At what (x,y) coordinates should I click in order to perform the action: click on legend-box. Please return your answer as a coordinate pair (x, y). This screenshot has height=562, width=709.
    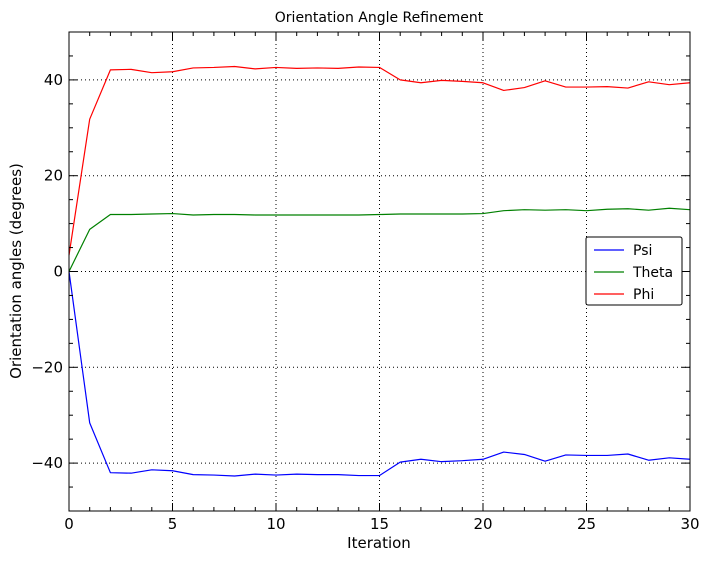
    Looking at the image, I should click on (634, 271).